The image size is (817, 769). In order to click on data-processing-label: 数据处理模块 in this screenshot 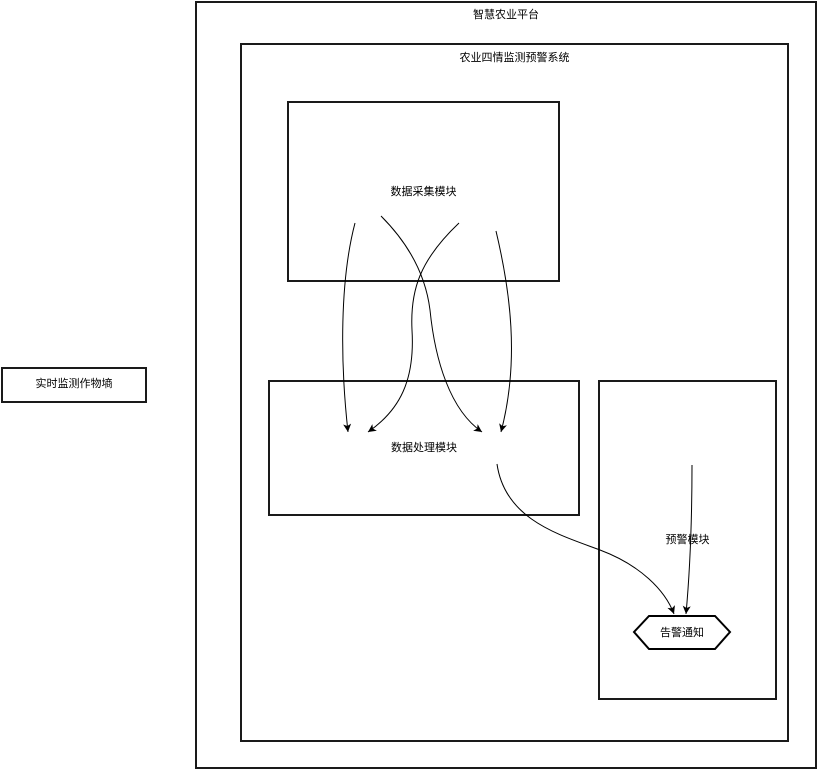, I will do `click(424, 447)`.